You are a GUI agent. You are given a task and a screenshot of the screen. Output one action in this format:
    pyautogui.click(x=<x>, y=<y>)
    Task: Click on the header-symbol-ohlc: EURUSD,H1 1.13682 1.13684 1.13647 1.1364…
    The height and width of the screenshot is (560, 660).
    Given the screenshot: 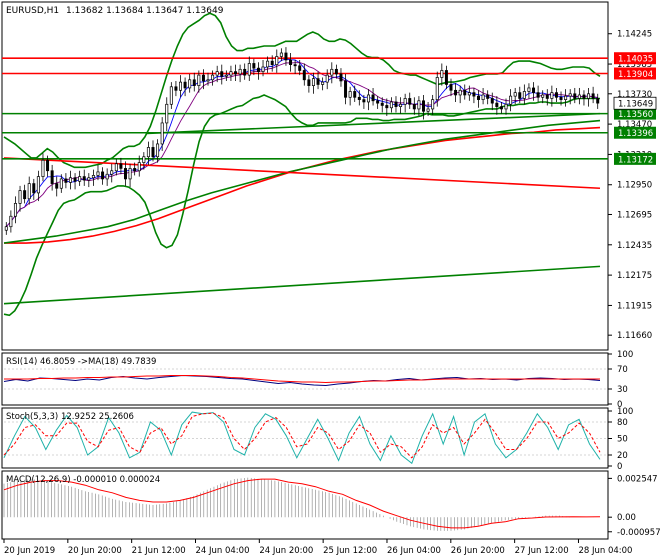 What is the action you would take?
    pyautogui.click(x=115, y=11)
    